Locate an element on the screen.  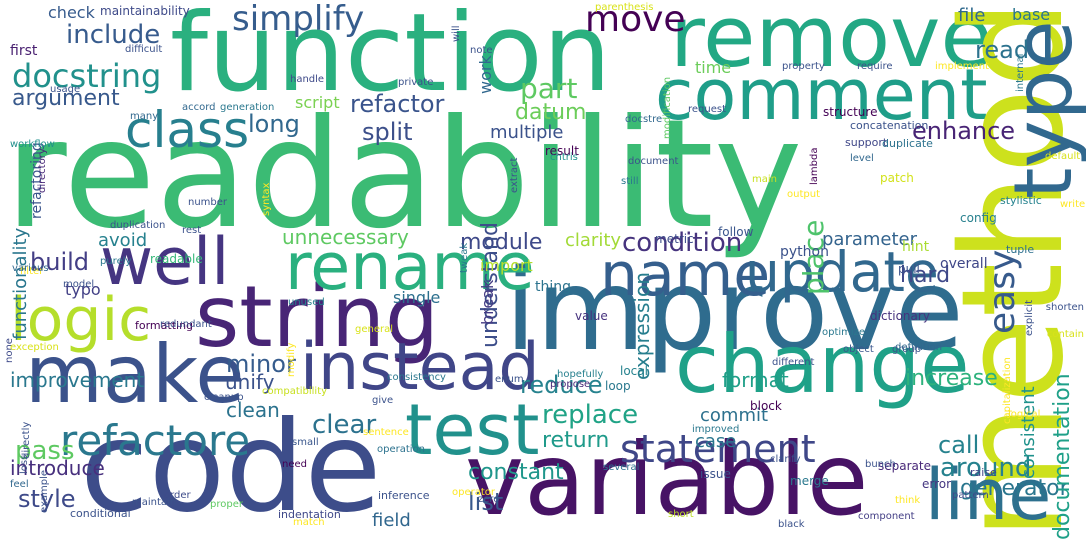
word-read: read is located at coordinates (1002, 50).